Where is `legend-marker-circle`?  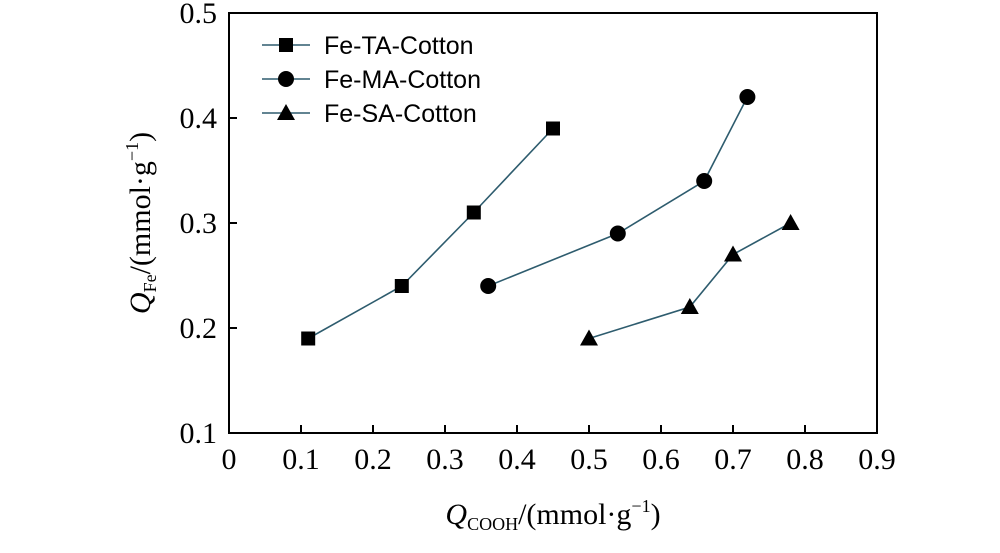
legend-marker-circle is located at coordinates (286, 79).